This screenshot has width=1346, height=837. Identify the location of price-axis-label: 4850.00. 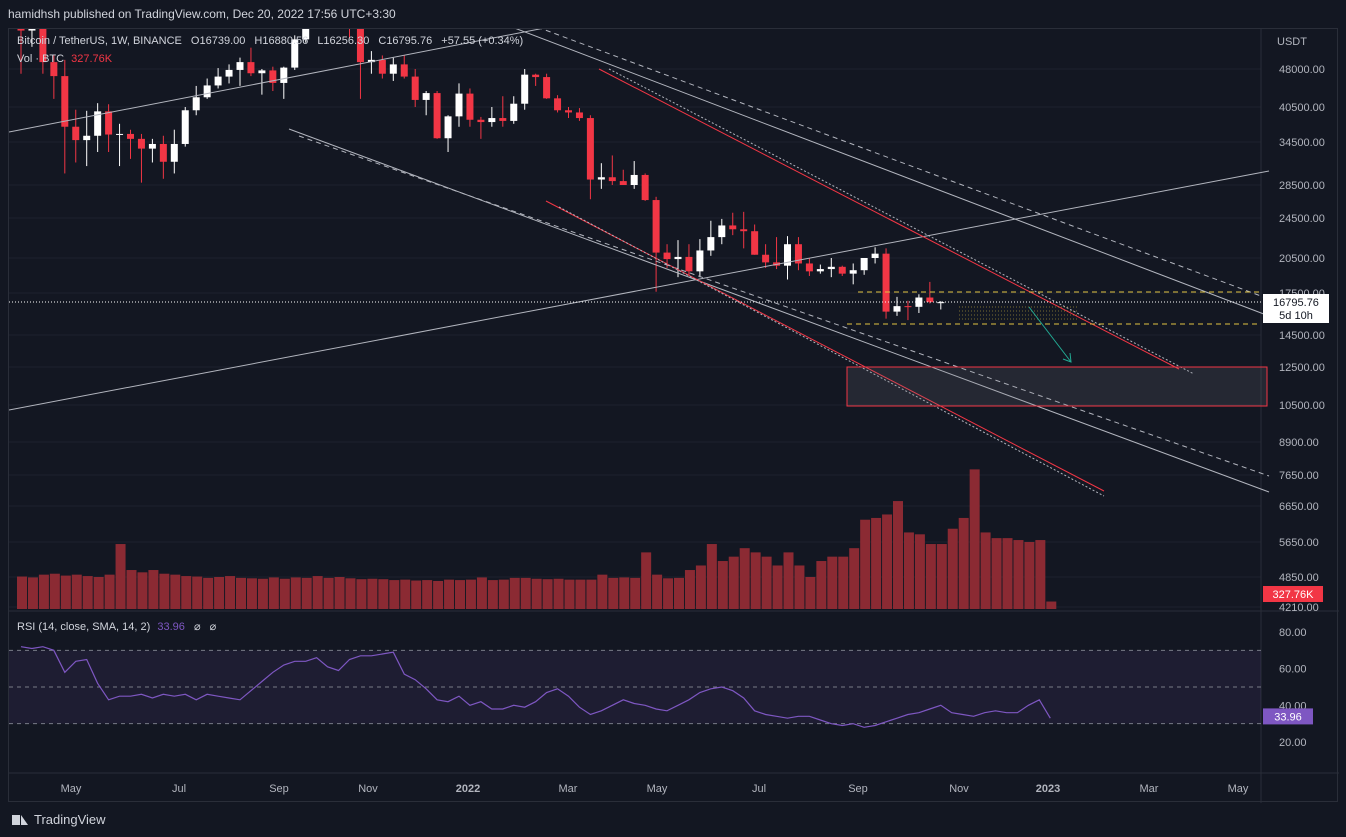
(1299, 578).